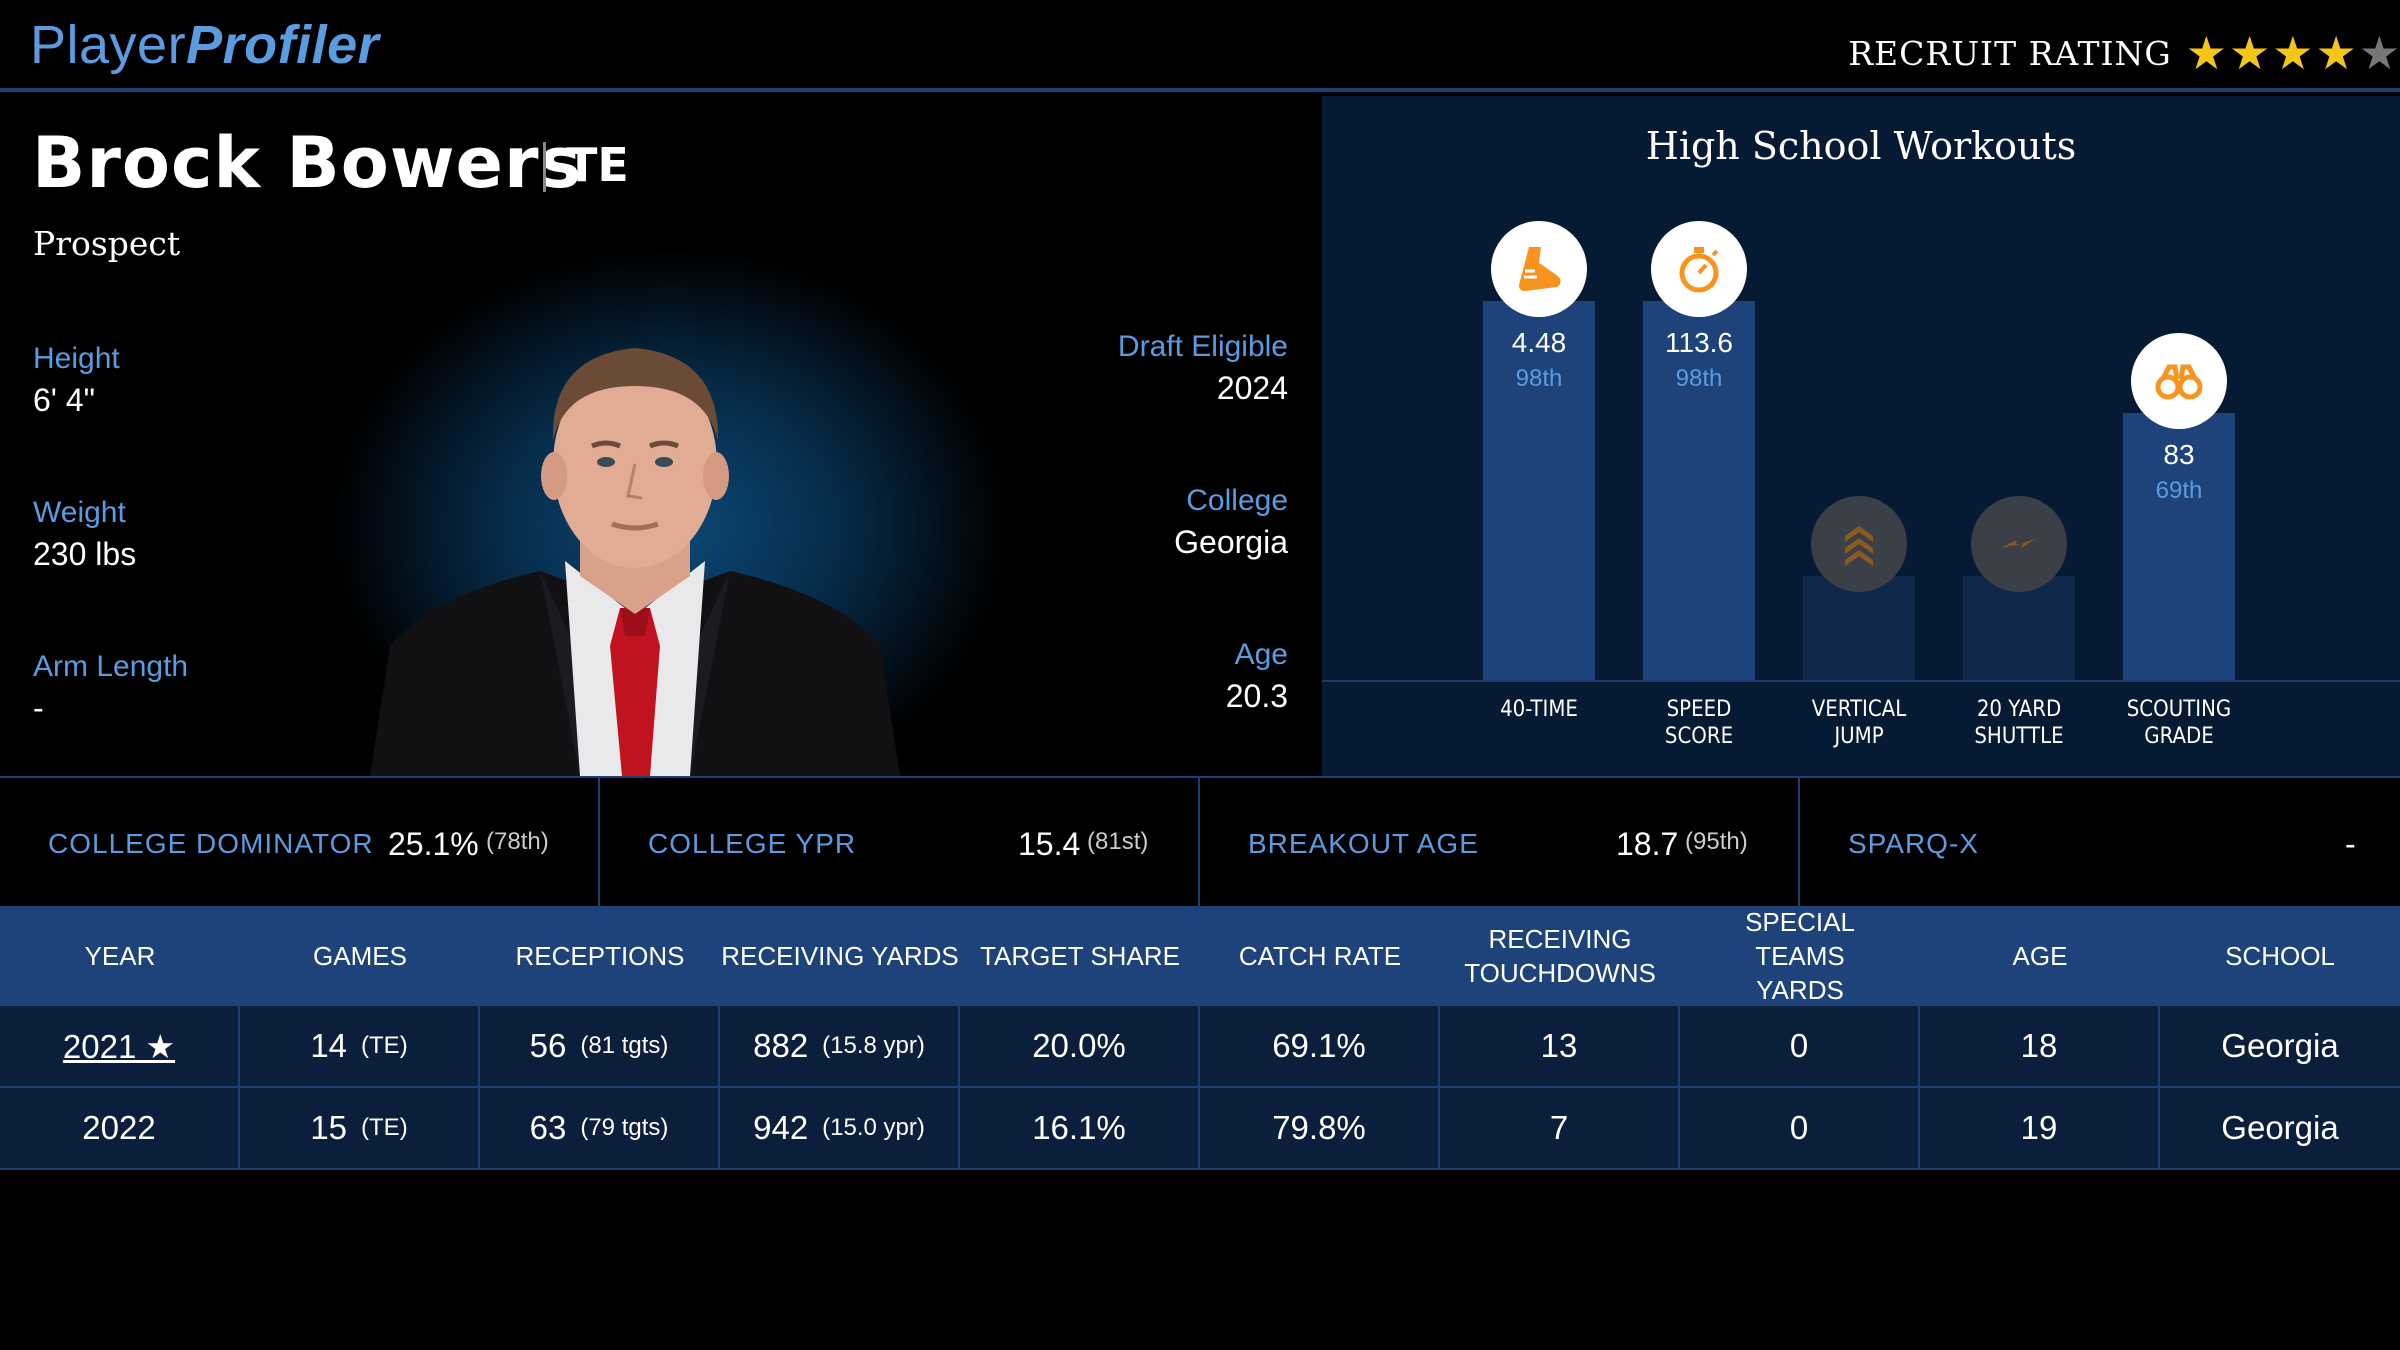 This screenshot has width=2400, height=1350. I want to click on workout-value: 4.48, so click(1539, 343).